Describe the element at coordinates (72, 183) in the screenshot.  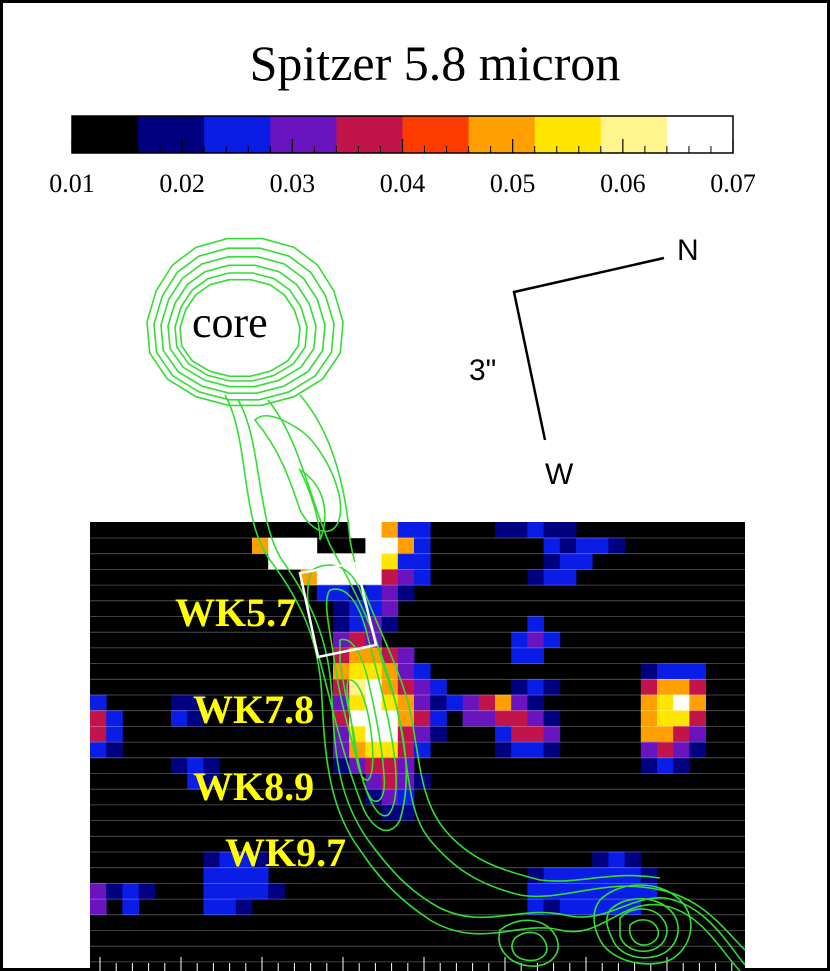
I see `colorbar-tick-label: 0.01` at that location.